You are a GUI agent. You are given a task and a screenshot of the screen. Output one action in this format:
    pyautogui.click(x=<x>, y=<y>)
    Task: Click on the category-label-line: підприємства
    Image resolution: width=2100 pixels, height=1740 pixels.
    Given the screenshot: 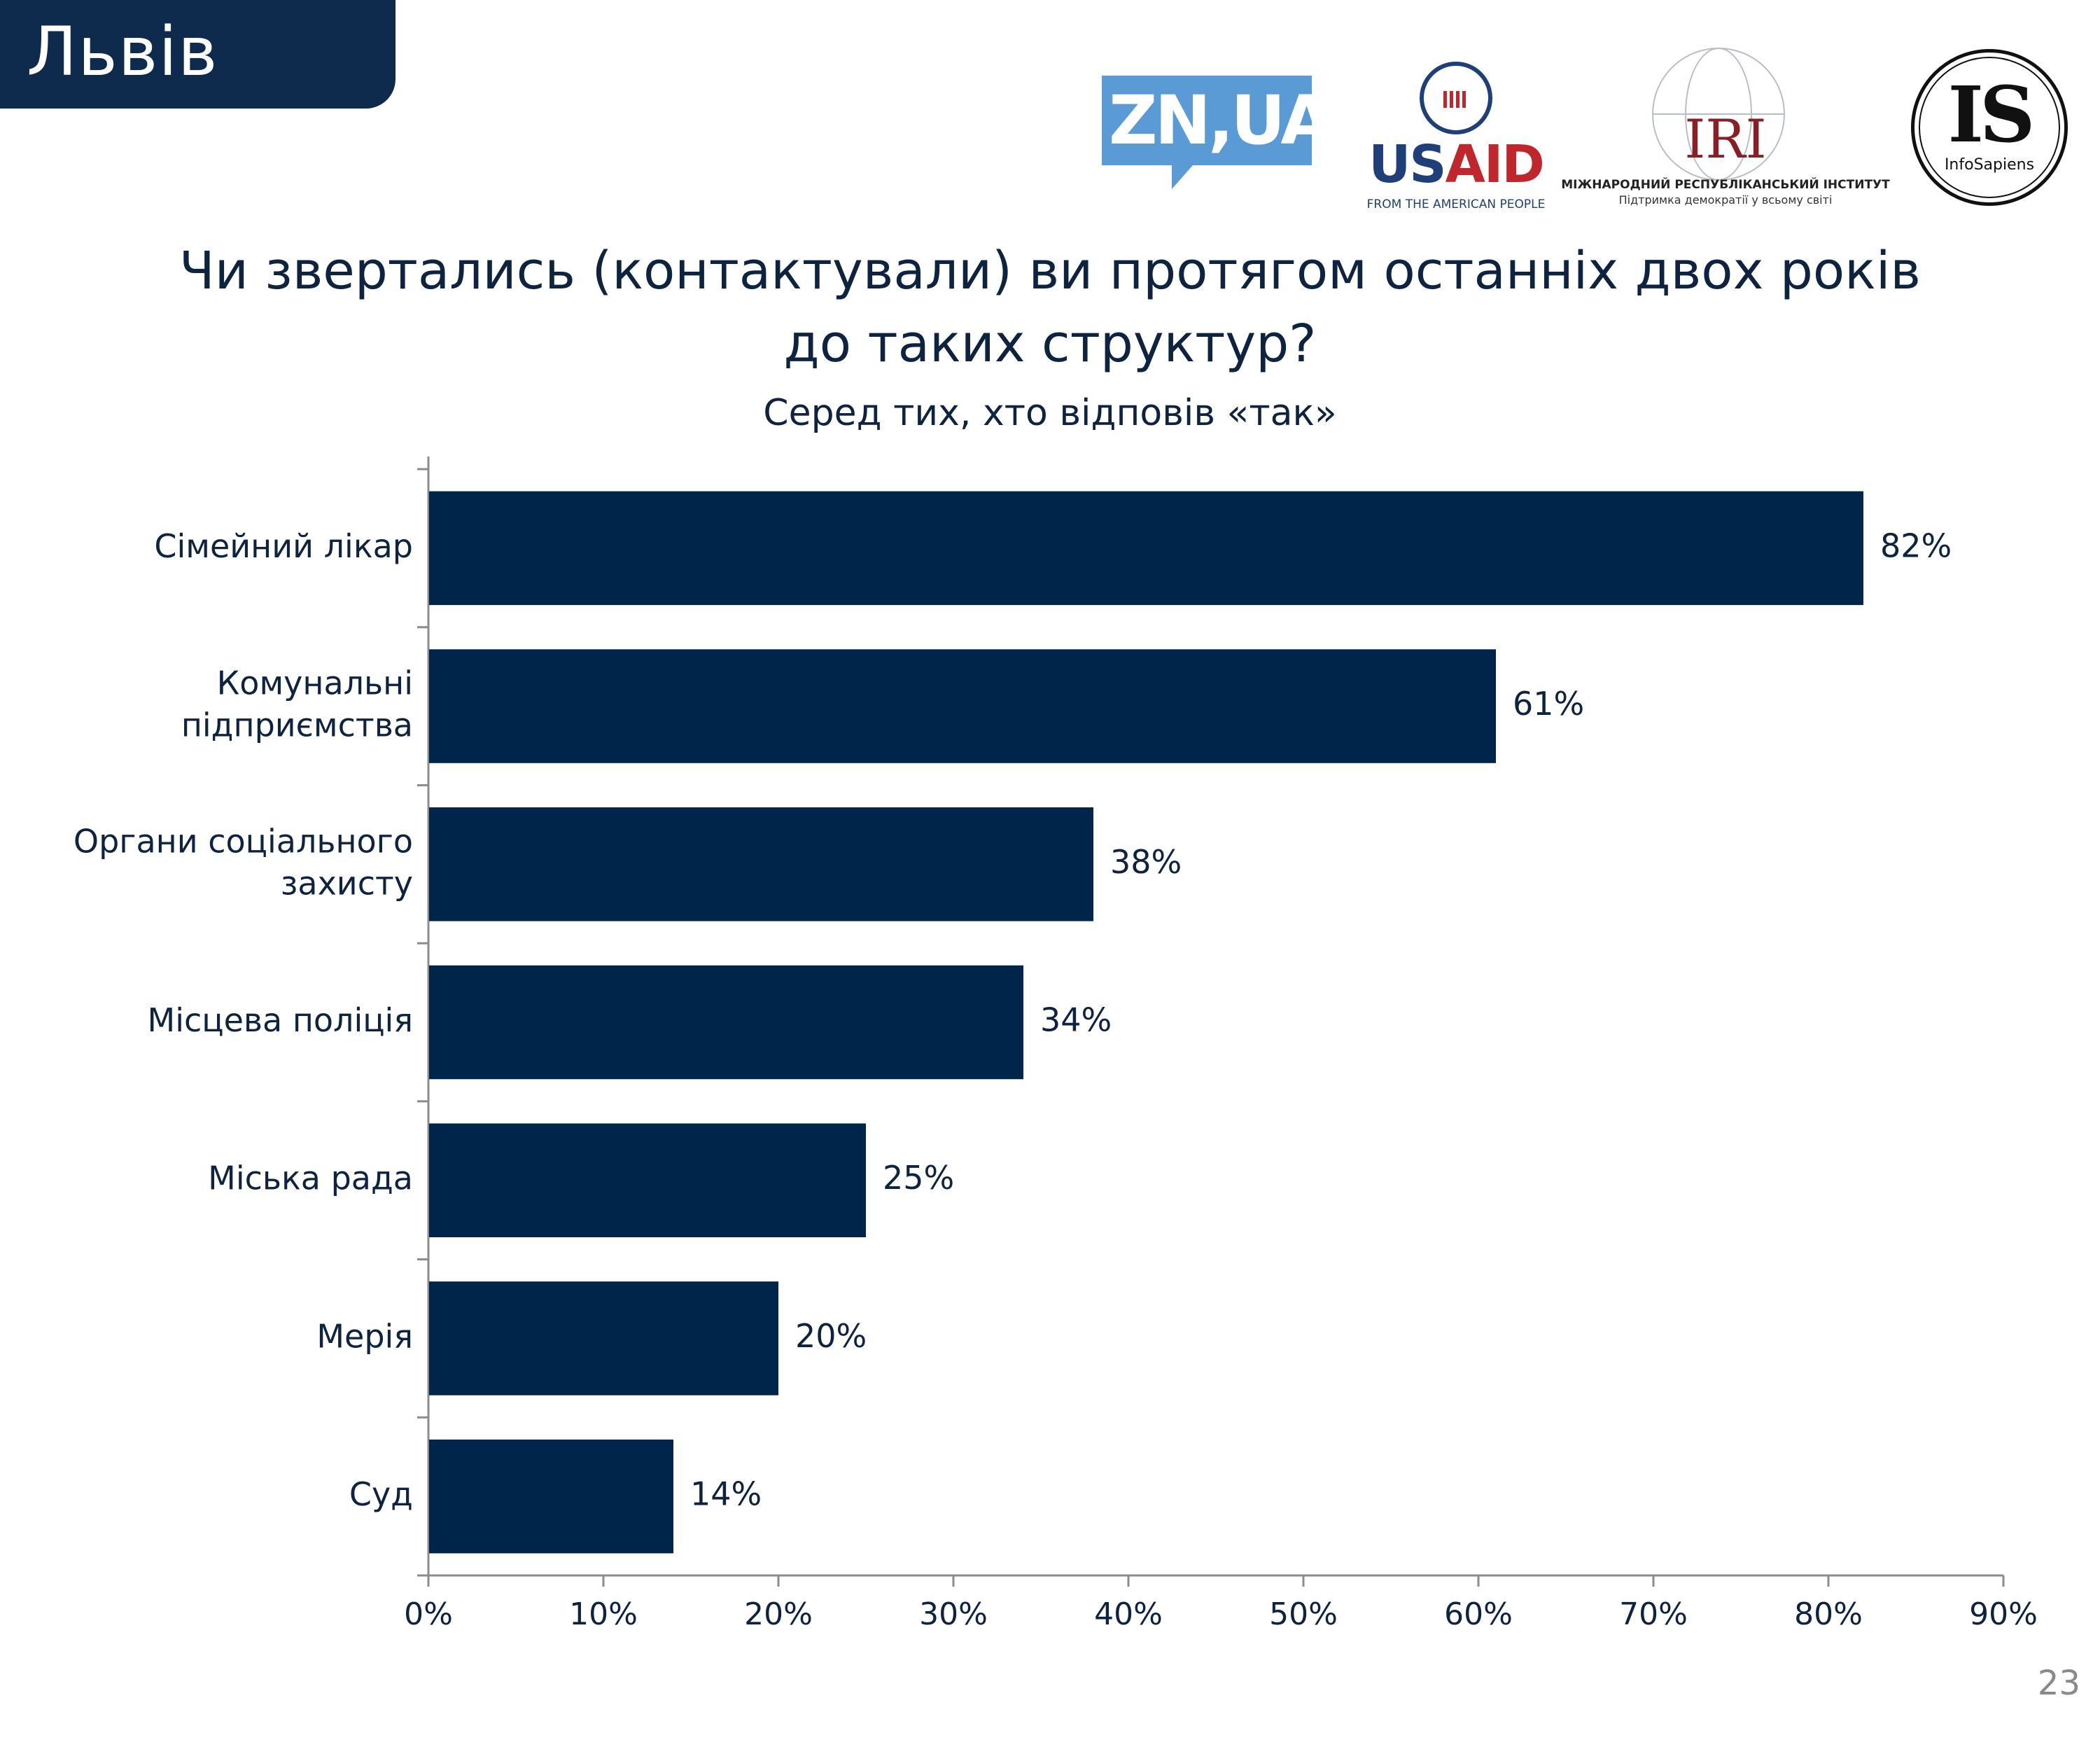 What is the action you would take?
    pyautogui.click(x=297, y=725)
    